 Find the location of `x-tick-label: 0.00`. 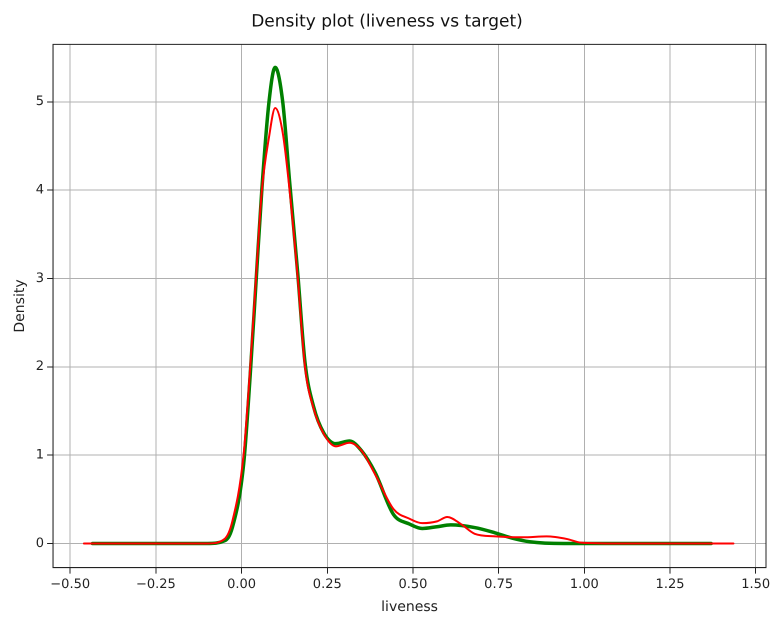

x-tick-label: 0.00 is located at coordinates (241, 584).